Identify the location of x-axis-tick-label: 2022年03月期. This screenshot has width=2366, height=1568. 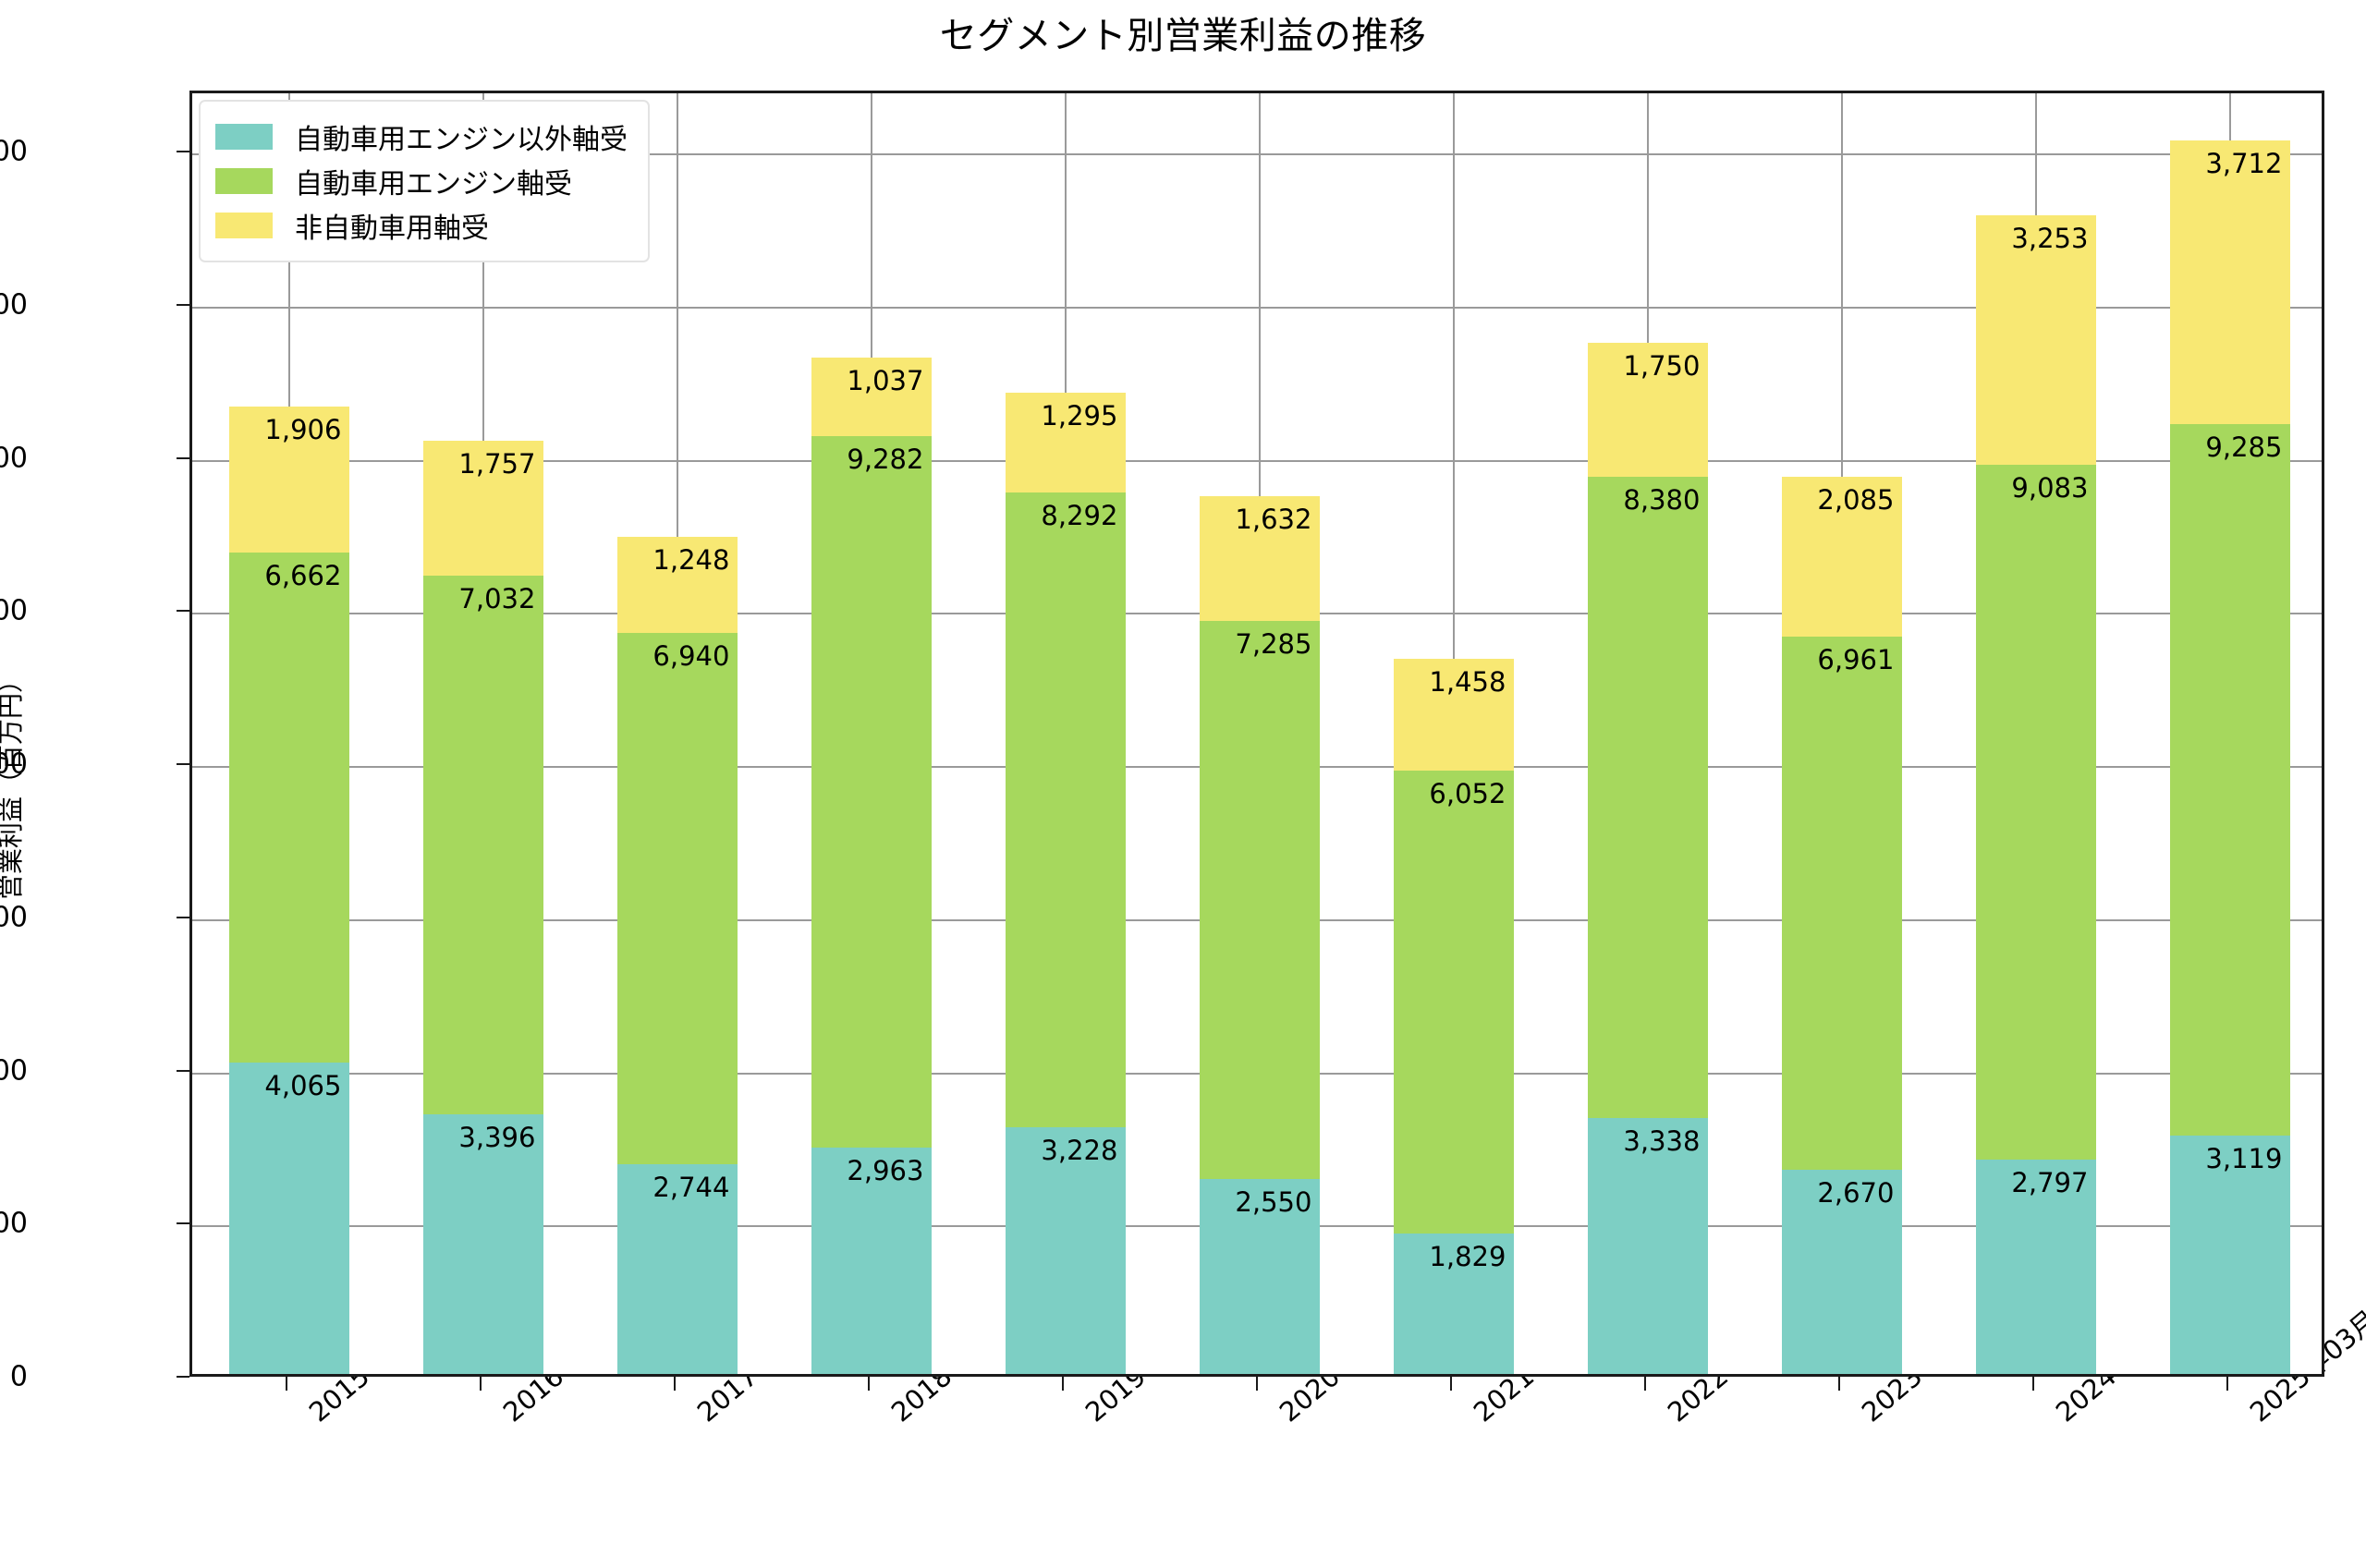
(1740, 1358).